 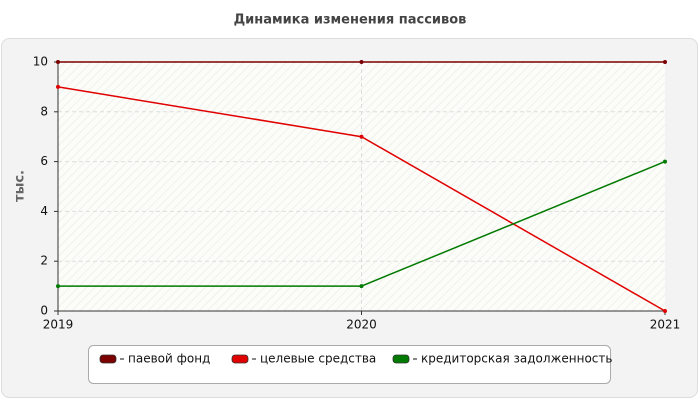 What do you see at coordinates (44, 311) in the screenshot?
I see `y-tick-label: 0` at bounding box center [44, 311].